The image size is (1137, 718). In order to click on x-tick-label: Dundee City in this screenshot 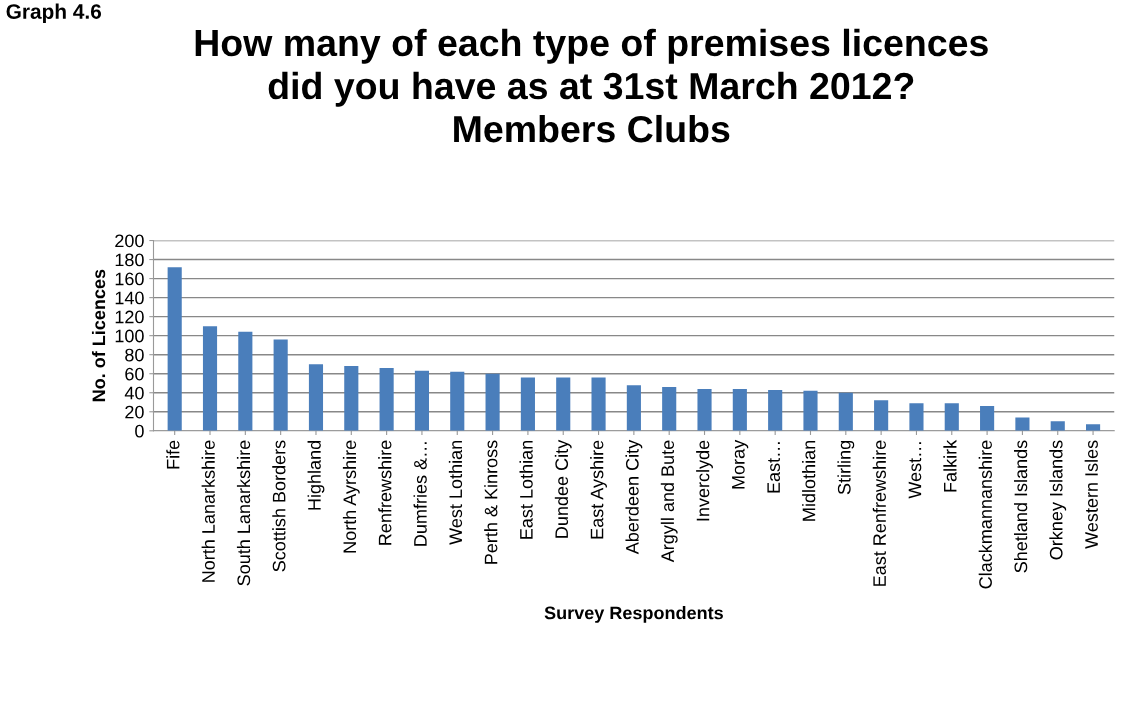, I will do `click(563, 488)`.